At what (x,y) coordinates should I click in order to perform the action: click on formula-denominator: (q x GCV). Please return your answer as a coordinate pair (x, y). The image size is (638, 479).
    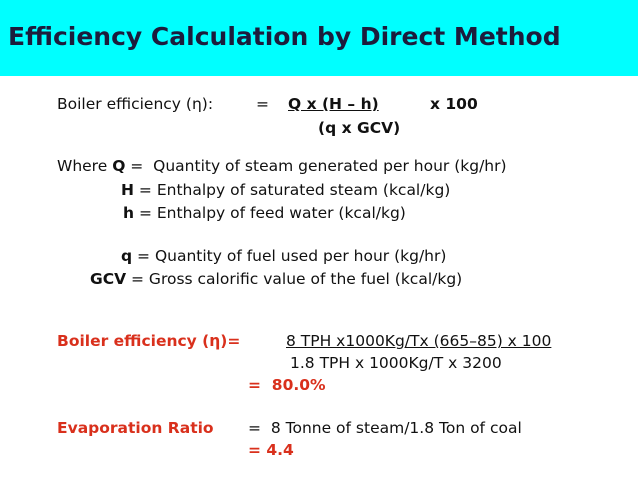
    Looking at the image, I should click on (359, 128).